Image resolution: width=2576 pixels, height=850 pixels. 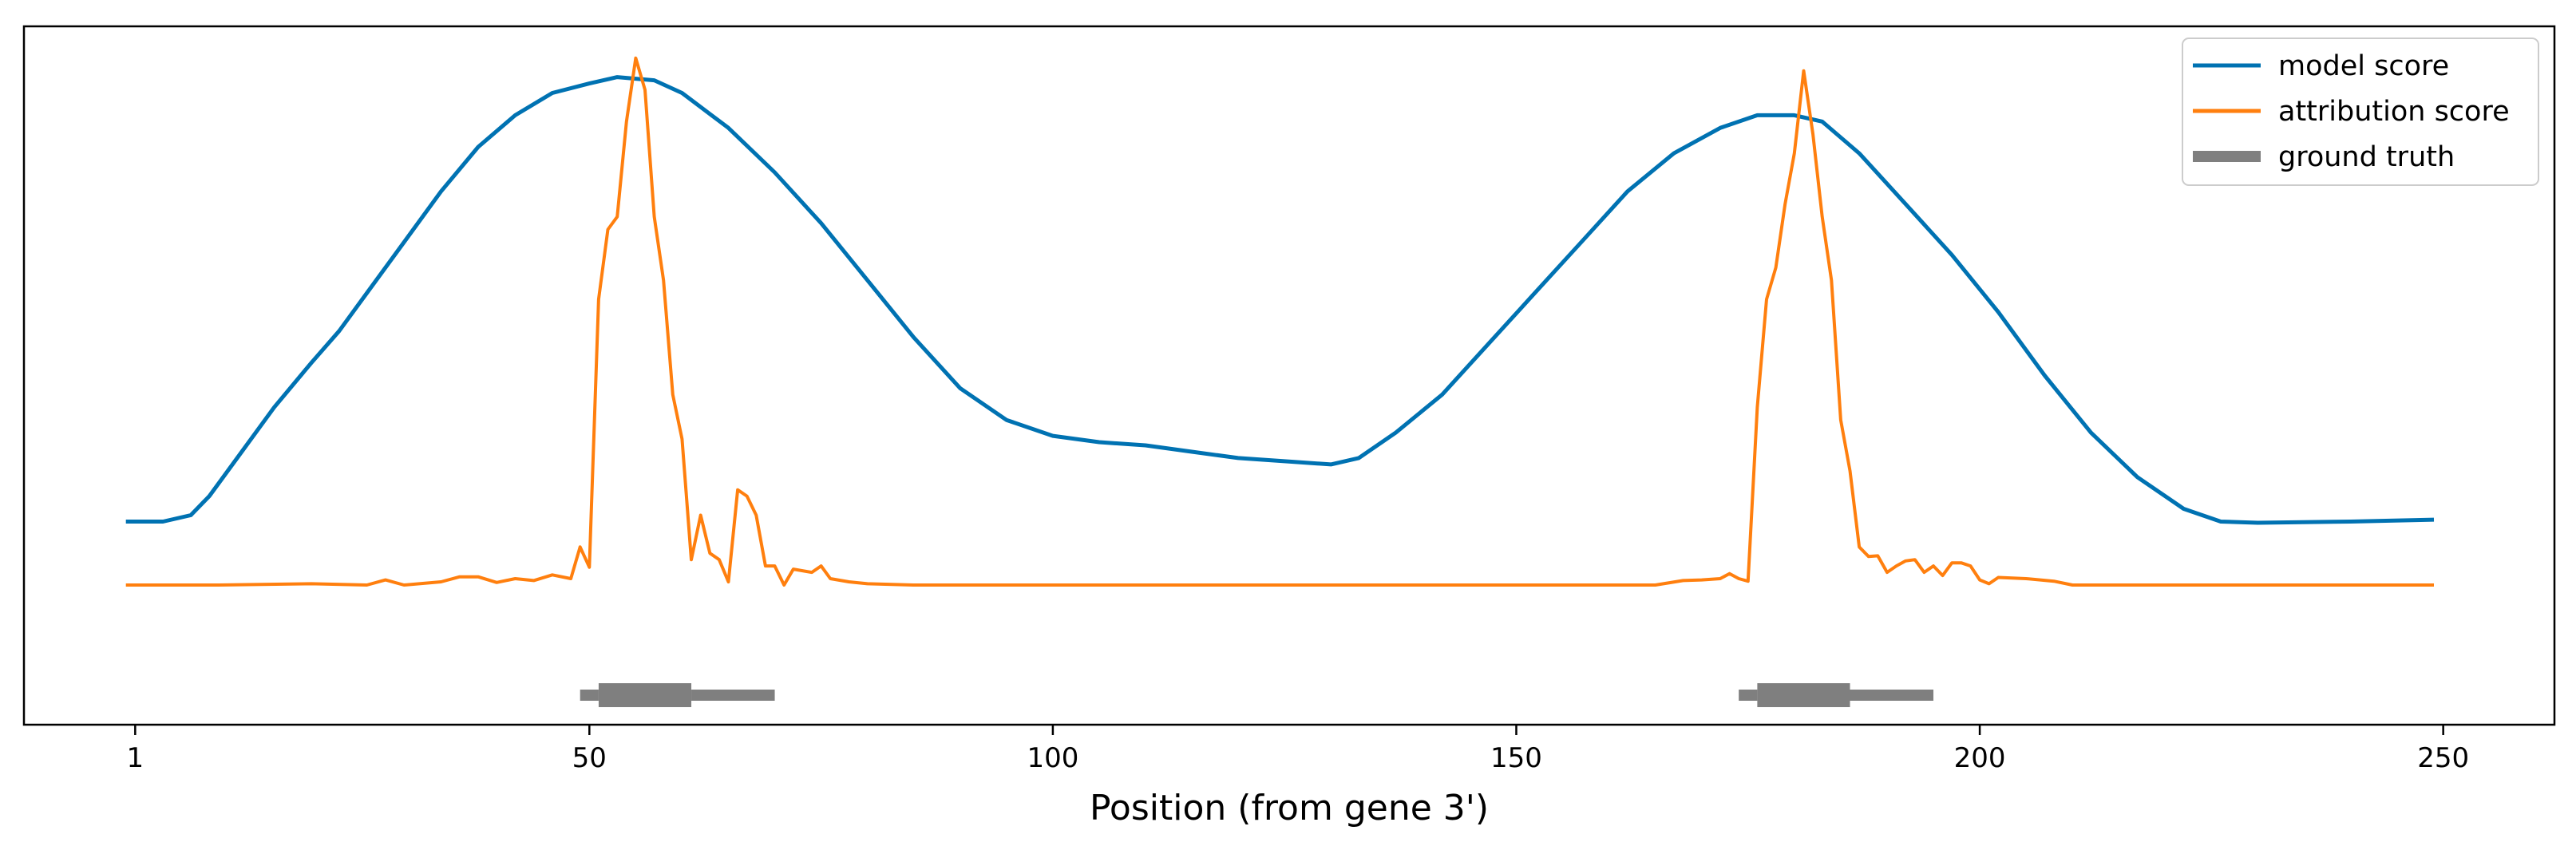 What do you see at coordinates (1298, 749) in the screenshot?
I see `x-axis-ticks: 1 50 100 150 200 250` at bounding box center [1298, 749].